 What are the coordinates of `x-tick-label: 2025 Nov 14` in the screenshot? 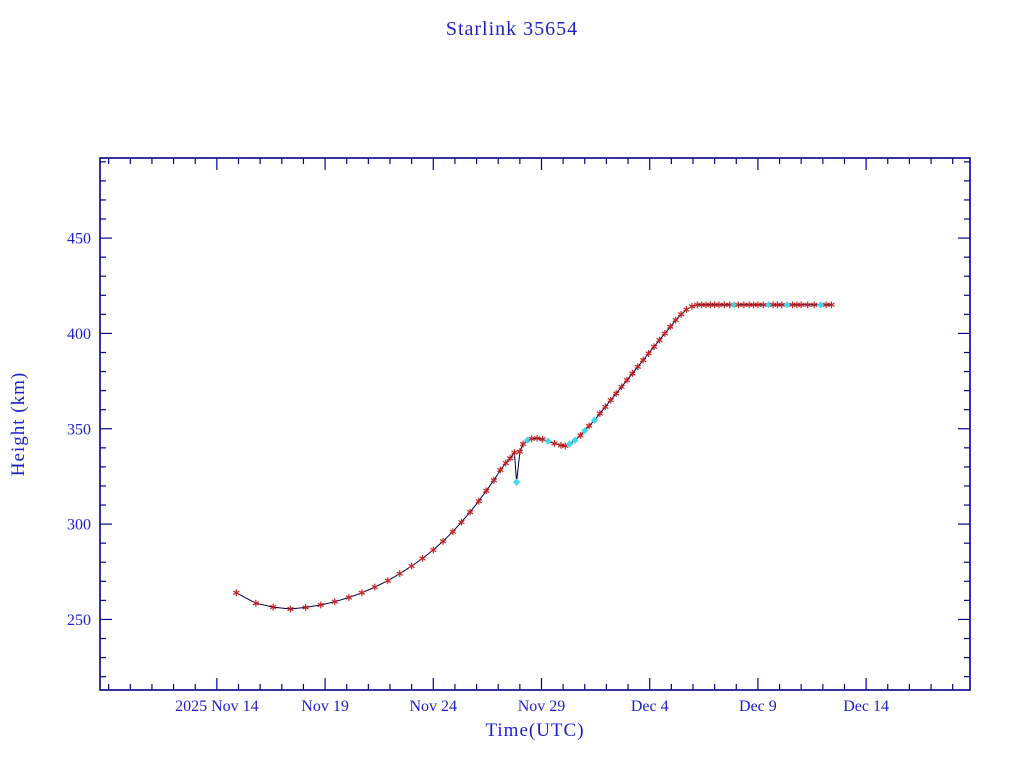 It's located at (217, 706).